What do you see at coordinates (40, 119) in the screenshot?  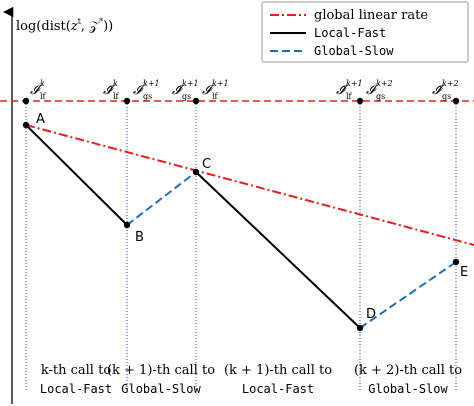 I see `point-label: A` at bounding box center [40, 119].